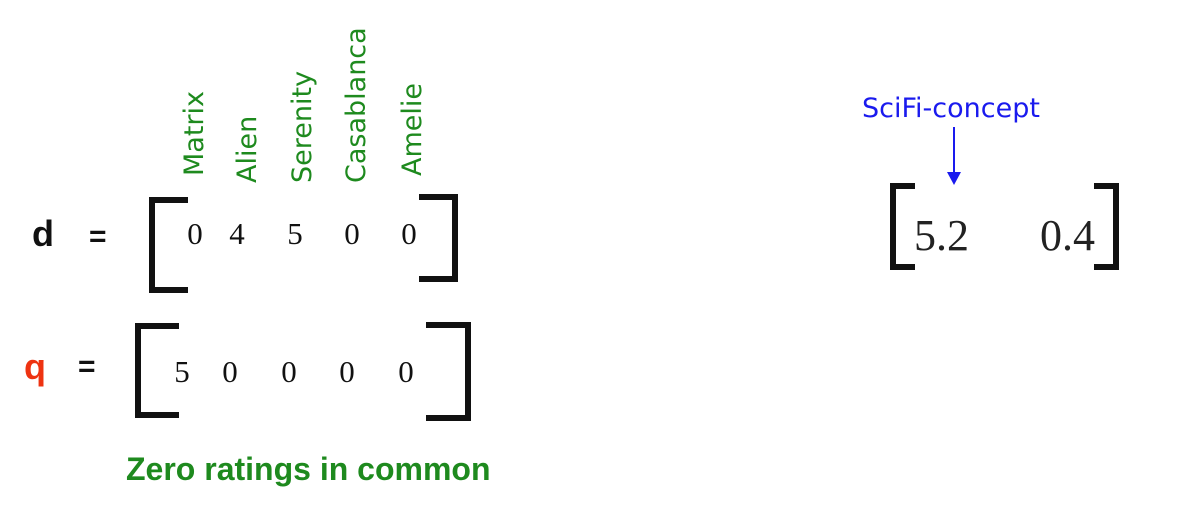  What do you see at coordinates (308, 469) in the screenshot?
I see `caption-zero-ratings: Zero ratings in common` at bounding box center [308, 469].